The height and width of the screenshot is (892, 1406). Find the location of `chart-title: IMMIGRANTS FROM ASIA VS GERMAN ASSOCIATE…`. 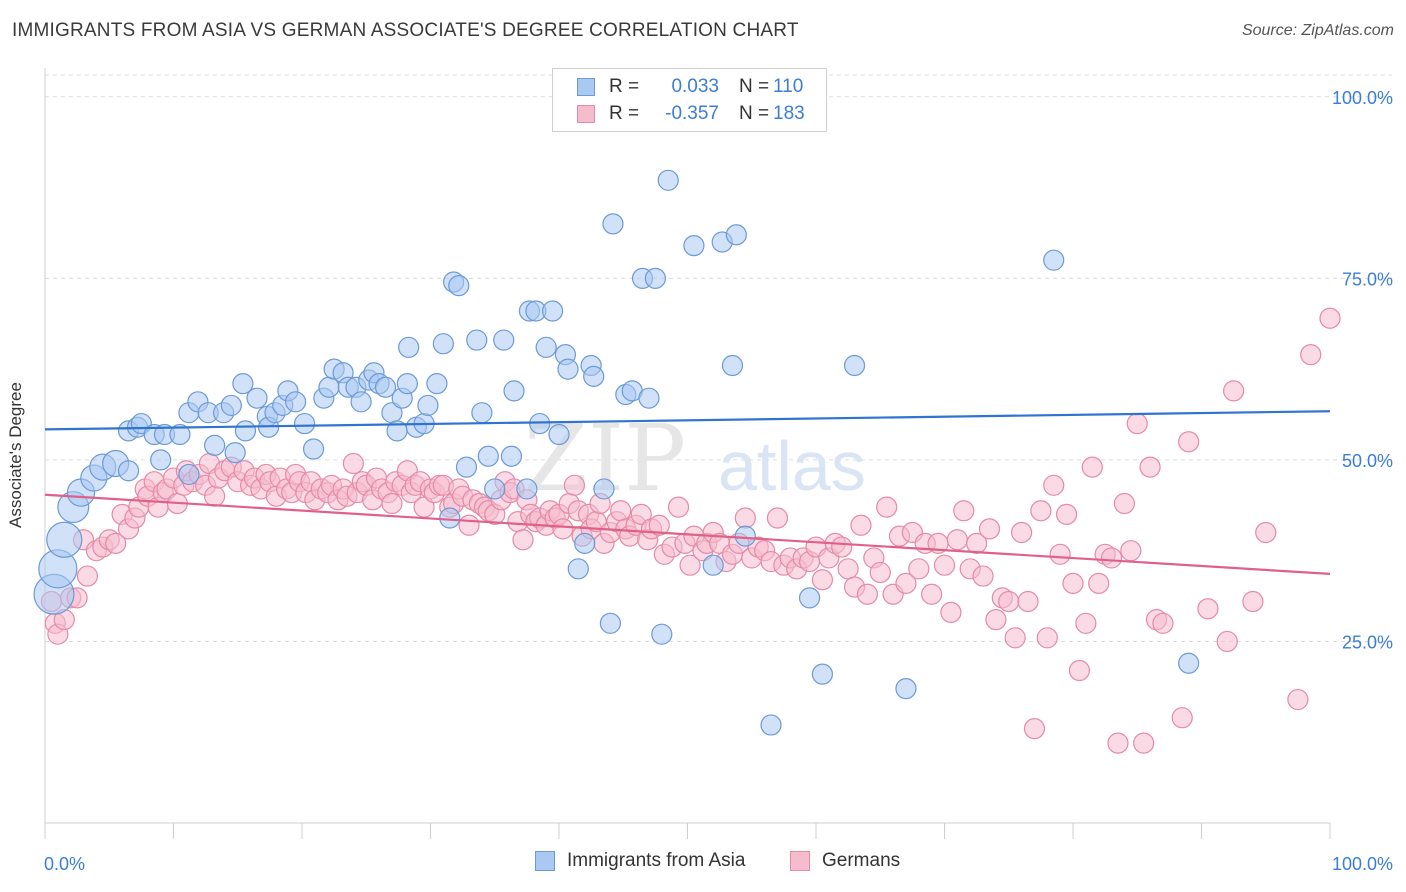

chart-title: IMMIGRANTS FROM ASIA VS GERMAN ASSOCIATE… is located at coordinates (405, 30).